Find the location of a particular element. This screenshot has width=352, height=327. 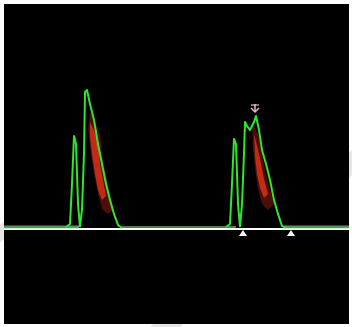

beat-2-fill-bright is located at coordinates (261, 166).